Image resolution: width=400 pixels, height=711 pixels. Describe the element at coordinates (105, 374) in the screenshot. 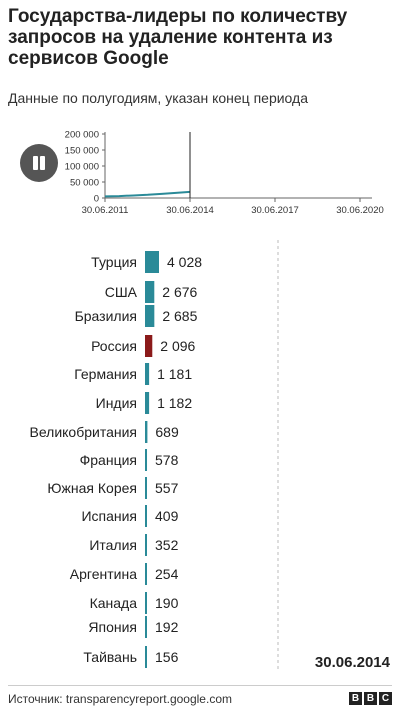

I see `category-label: Германия` at that location.